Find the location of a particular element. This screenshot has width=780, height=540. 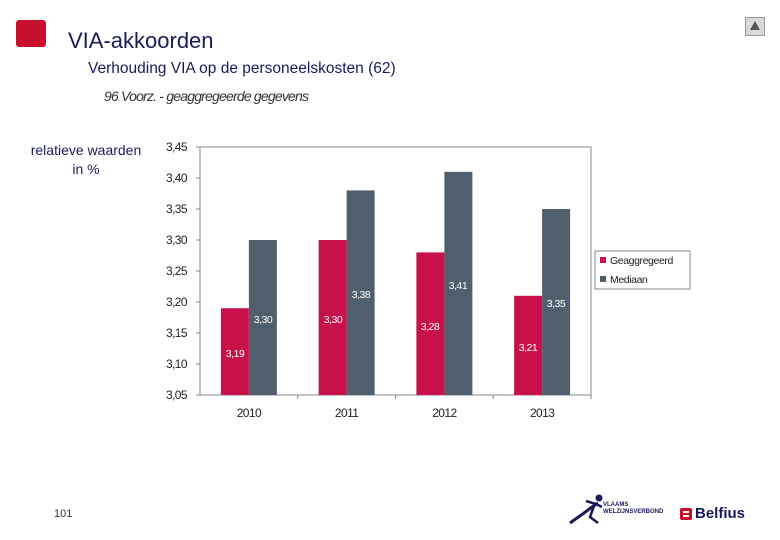

vlaams-welzijnsverbond-logo is located at coordinates (586, 509).